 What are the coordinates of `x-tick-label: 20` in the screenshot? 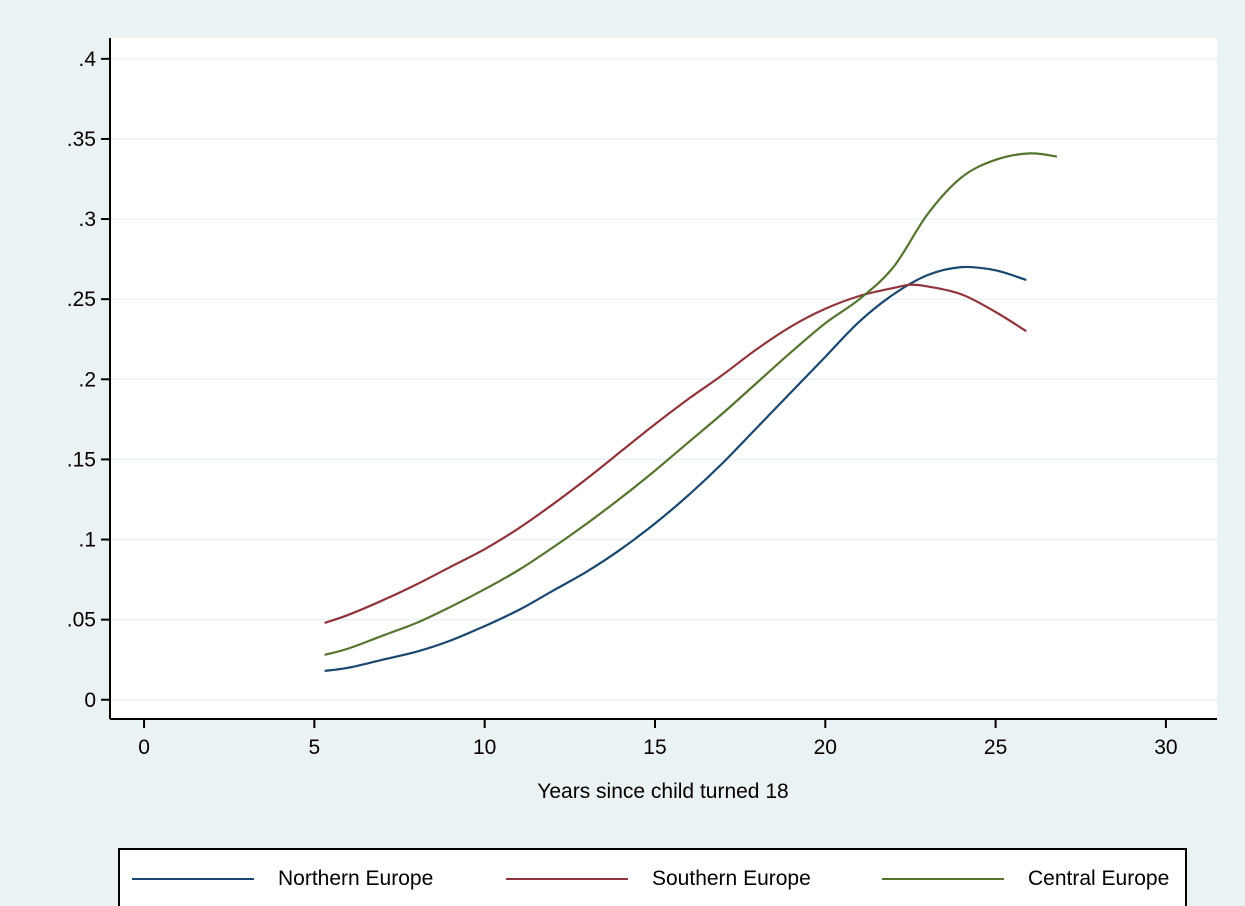 It's located at (825, 747).